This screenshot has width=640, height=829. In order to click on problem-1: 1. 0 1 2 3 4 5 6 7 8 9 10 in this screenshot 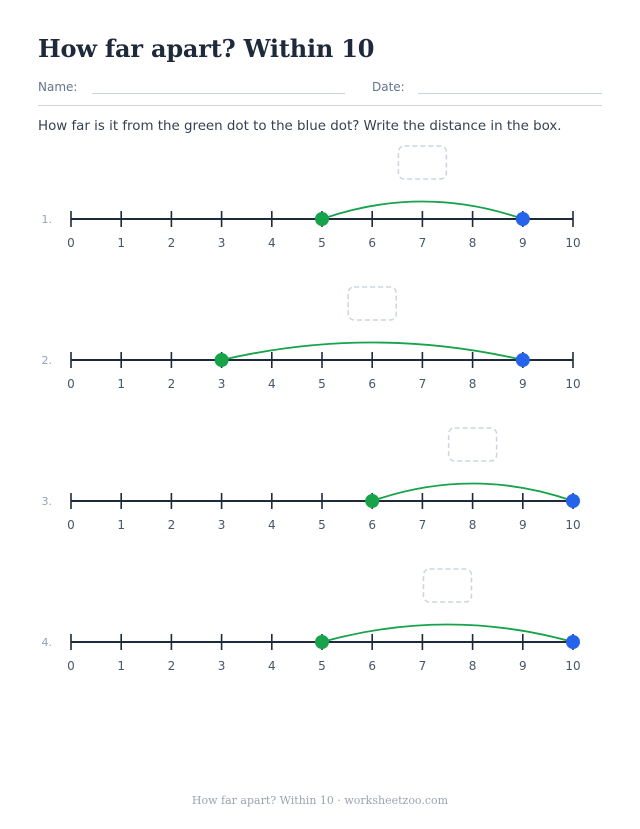, I will do `click(311, 197)`.